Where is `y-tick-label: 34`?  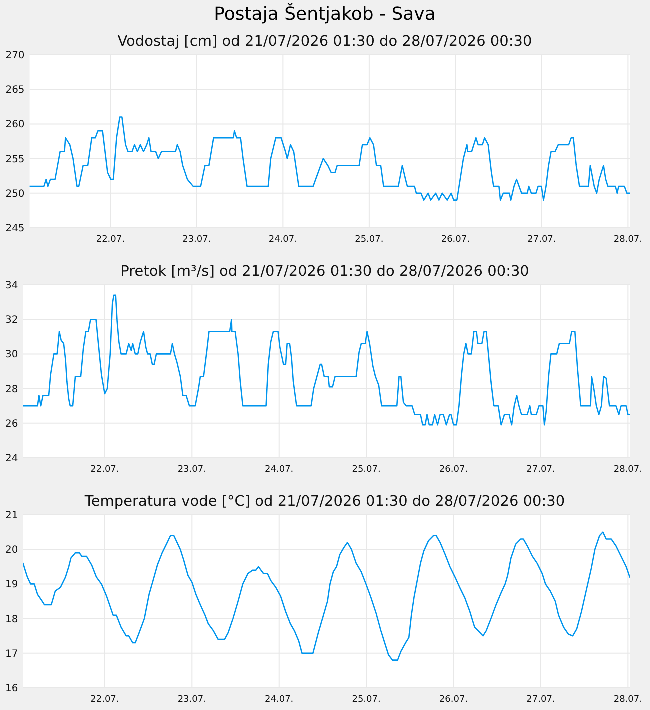 y-tick-label: 34 is located at coordinates (11, 286).